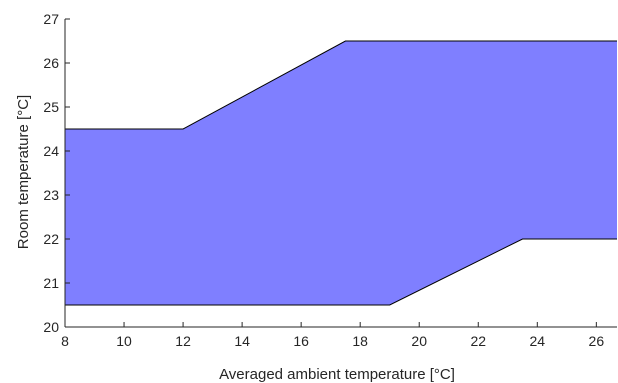 This screenshot has width=618, height=383. Describe the element at coordinates (242, 341) in the screenshot. I see `x-tick-label: 14` at that location.